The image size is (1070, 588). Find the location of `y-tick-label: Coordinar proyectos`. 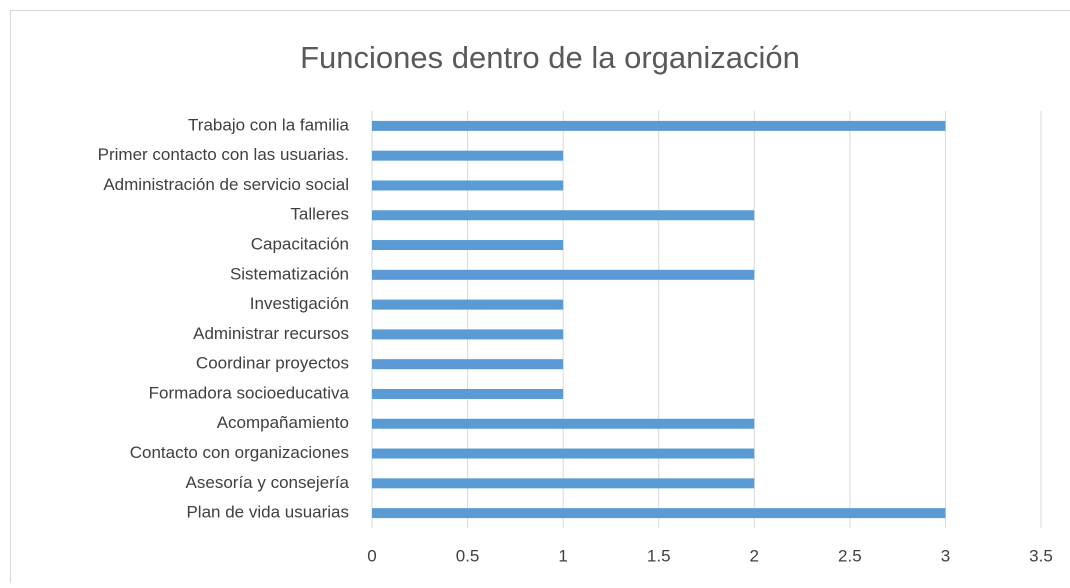

y-tick-label: Coordinar proyectos is located at coordinates (272, 363).